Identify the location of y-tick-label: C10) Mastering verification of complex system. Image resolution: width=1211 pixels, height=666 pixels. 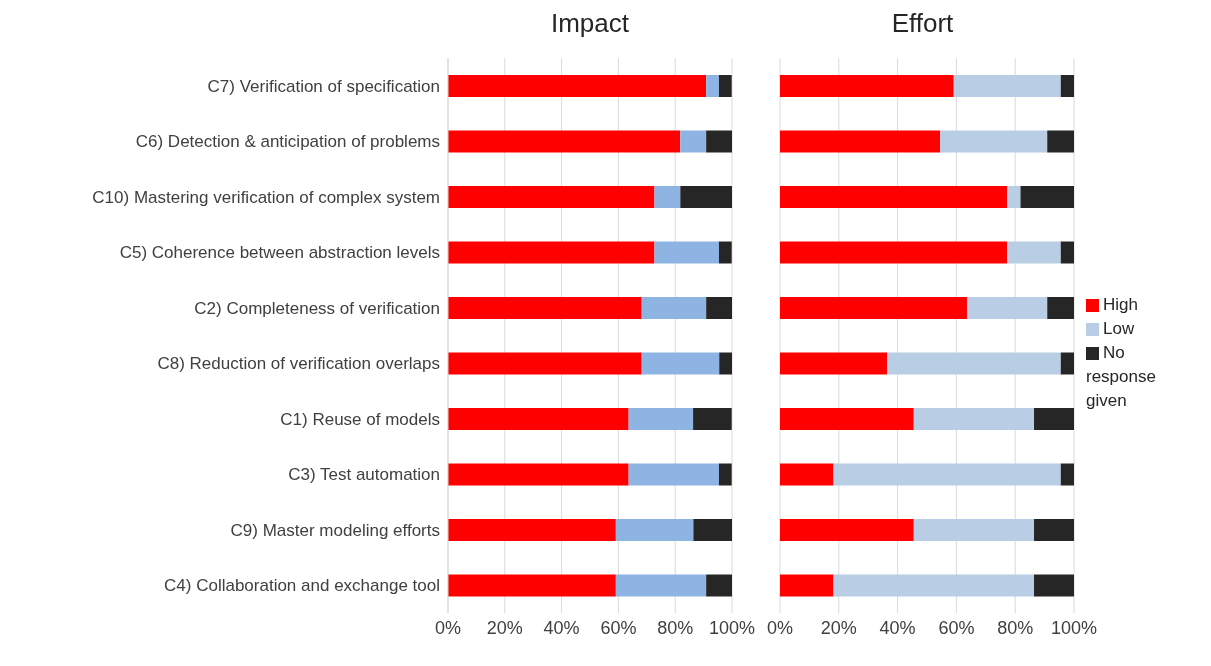
(266, 197).